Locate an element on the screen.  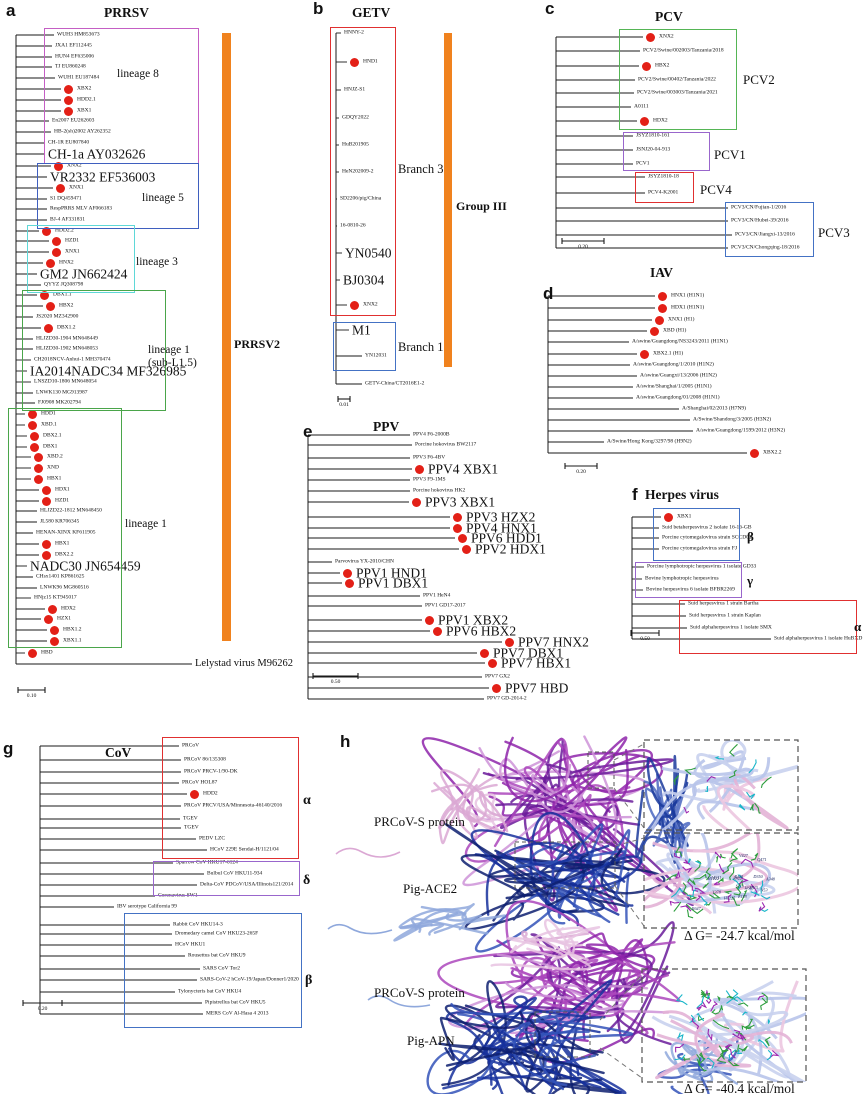
panel-f-letter: f is located at coordinates (635, 494).